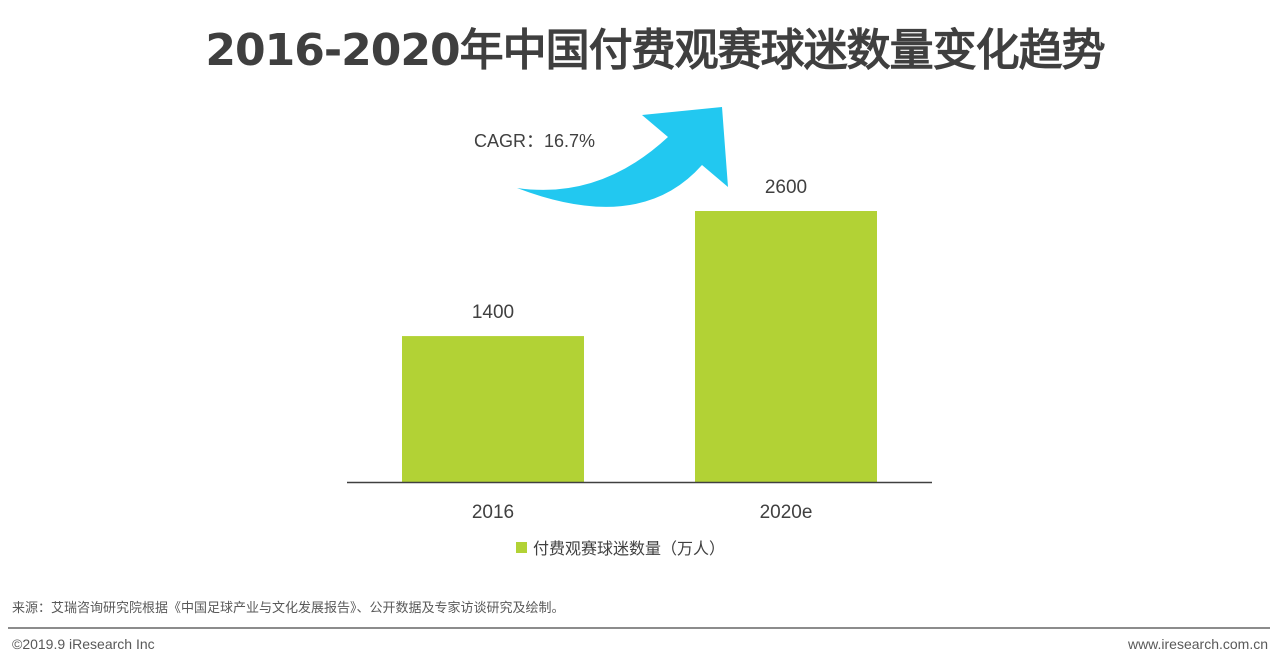 This screenshot has height=663, width=1280. What do you see at coordinates (786, 187) in the screenshot?
I see `data-label-2020e: 2600` at bounding box center [786, 187].